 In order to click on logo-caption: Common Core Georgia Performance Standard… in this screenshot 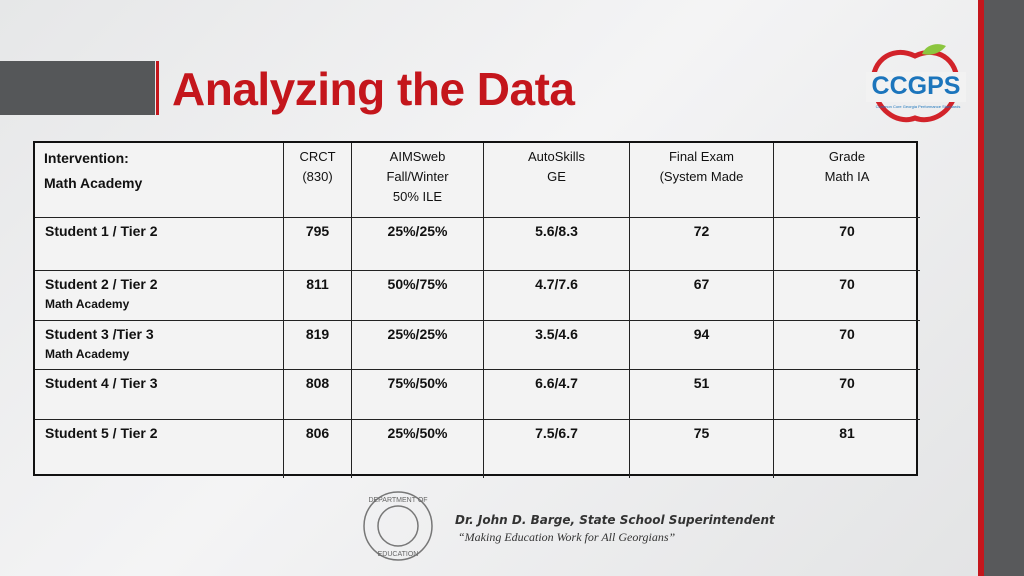, I will do `click(918, 106)`.